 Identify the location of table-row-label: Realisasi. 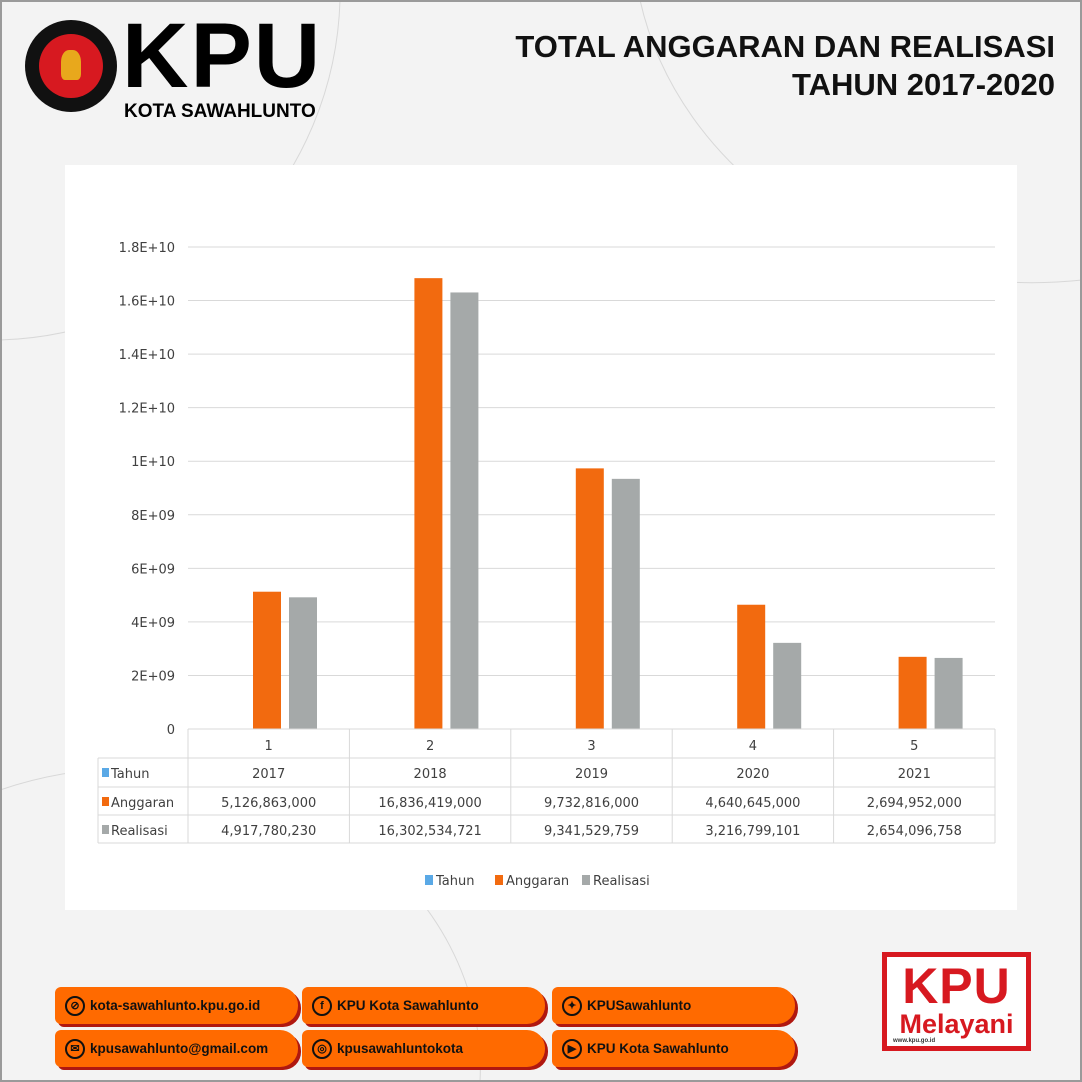
(139, 831).